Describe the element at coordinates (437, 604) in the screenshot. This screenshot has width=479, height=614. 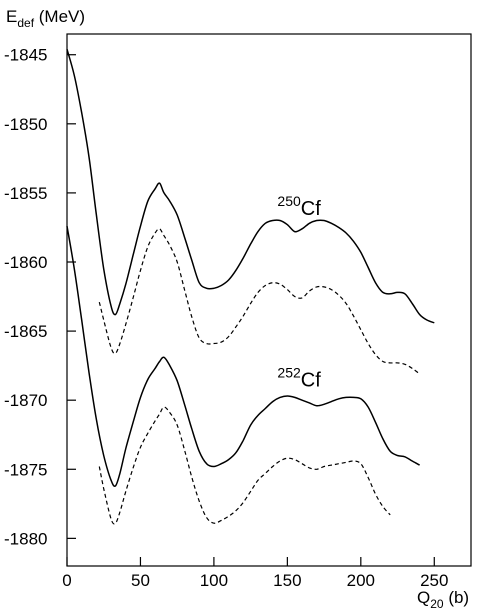
I see `x-axis-title-sub: 20` at that location.